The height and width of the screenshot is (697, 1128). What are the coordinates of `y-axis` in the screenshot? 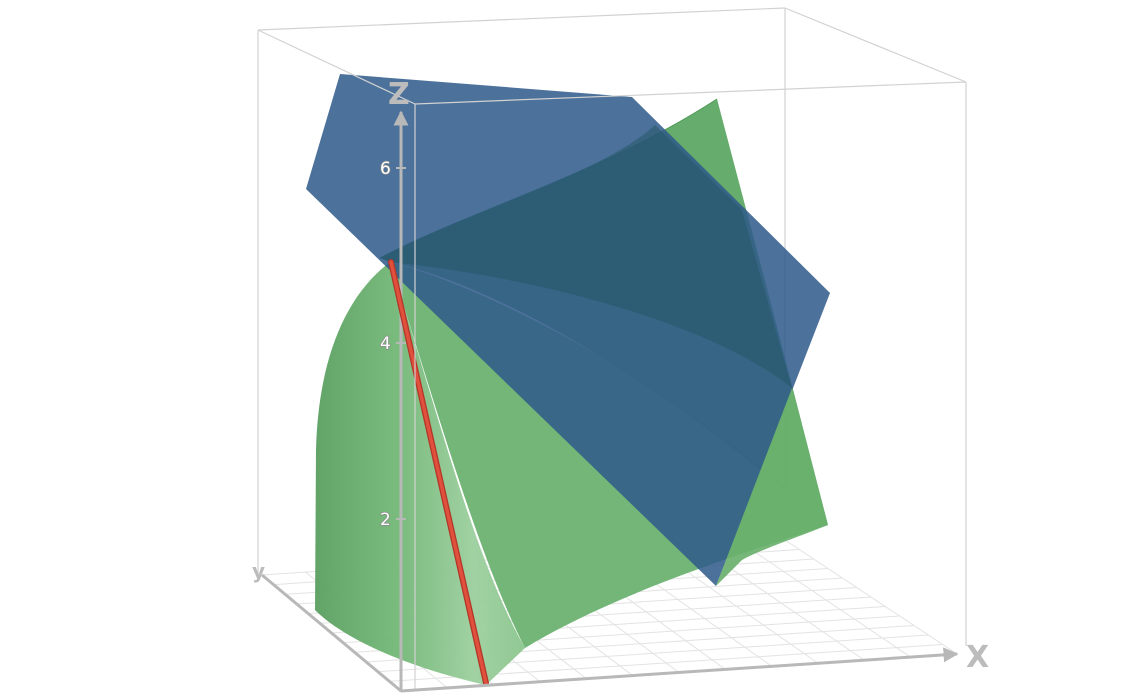 It's located at (331, 633).